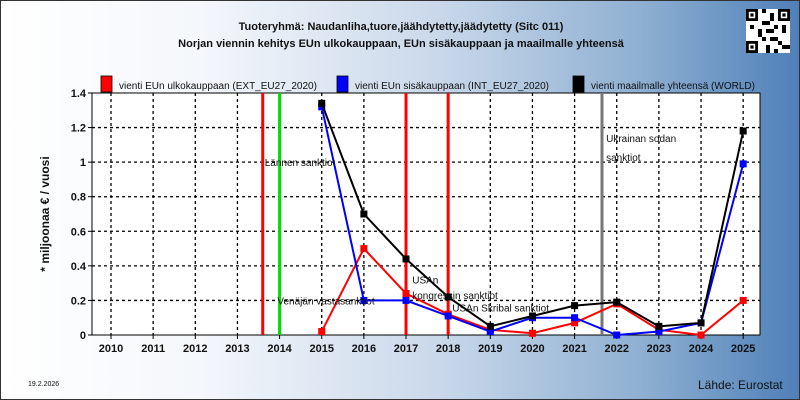  What do you see at coordinates (532, 349) in the screenshot?
I see `x-tick-label: 2020` at bounding box center [532, 349].